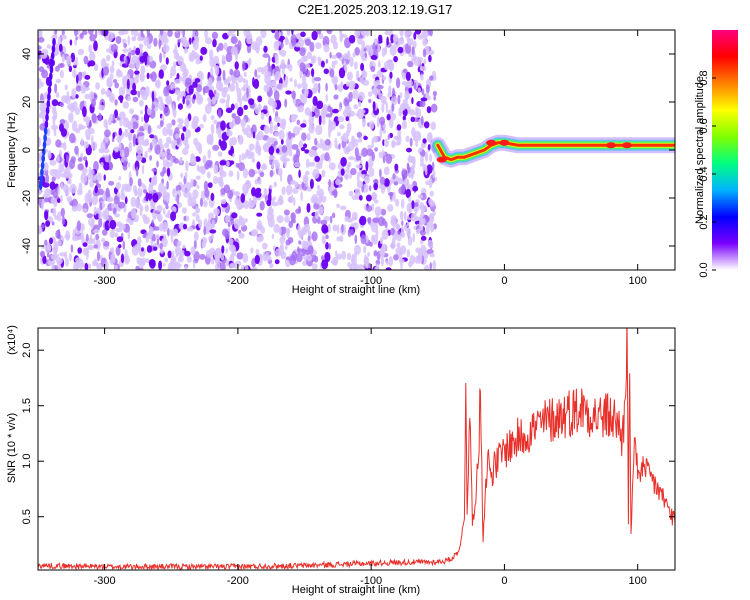  Describe the element at coordinates (725, 150) in the screenshot. I see `colorbar-gradient` at that location.